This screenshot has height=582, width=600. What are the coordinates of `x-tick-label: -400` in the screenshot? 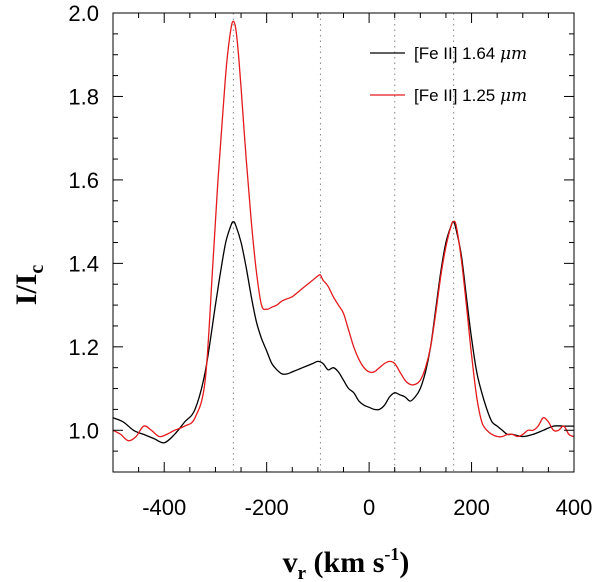 It's located at (164, 507).